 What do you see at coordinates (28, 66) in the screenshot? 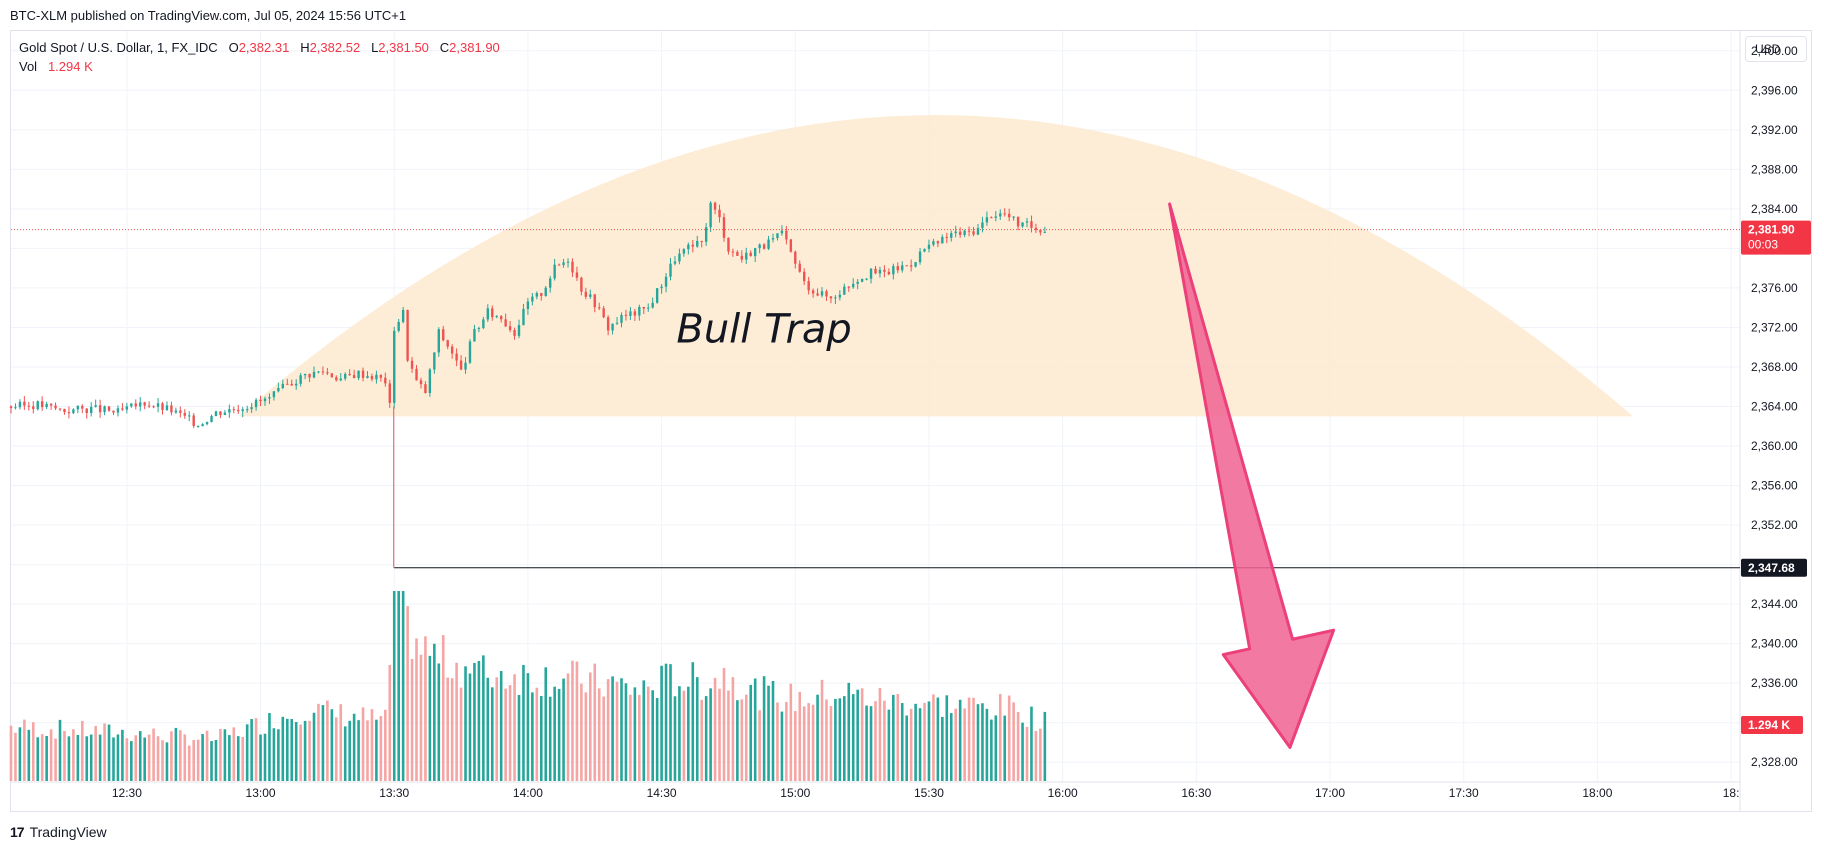
I see `volume-label: Vol` at bounding box center [28, 66].